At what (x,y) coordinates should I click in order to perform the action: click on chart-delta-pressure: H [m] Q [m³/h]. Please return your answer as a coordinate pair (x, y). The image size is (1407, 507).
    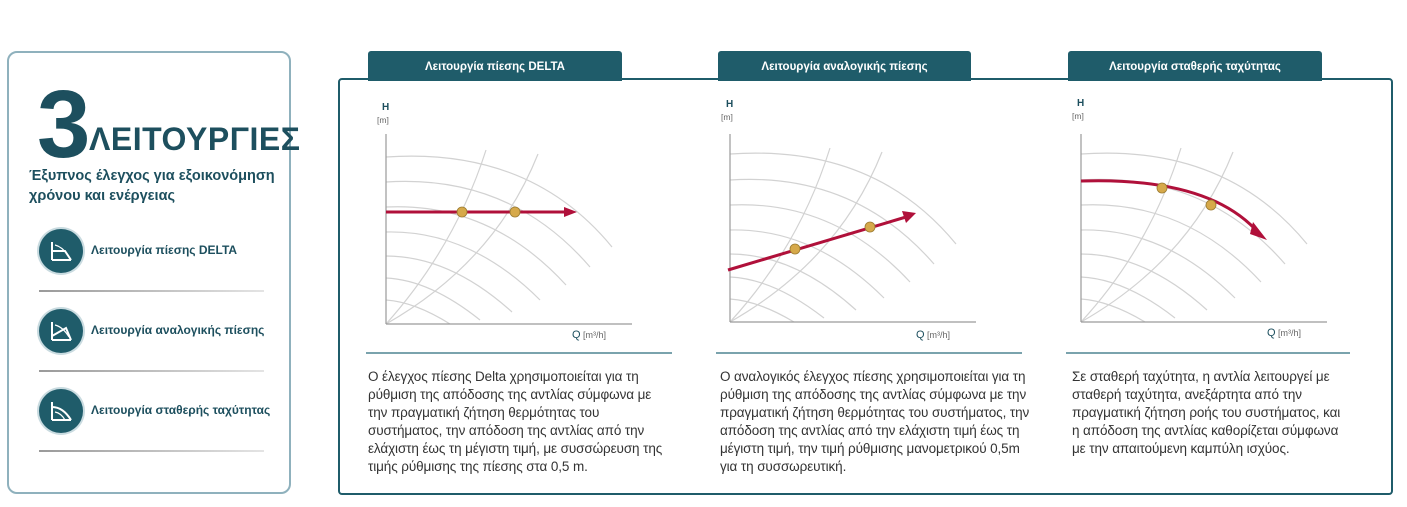
    Looking at the image, I should click on (510, 222).